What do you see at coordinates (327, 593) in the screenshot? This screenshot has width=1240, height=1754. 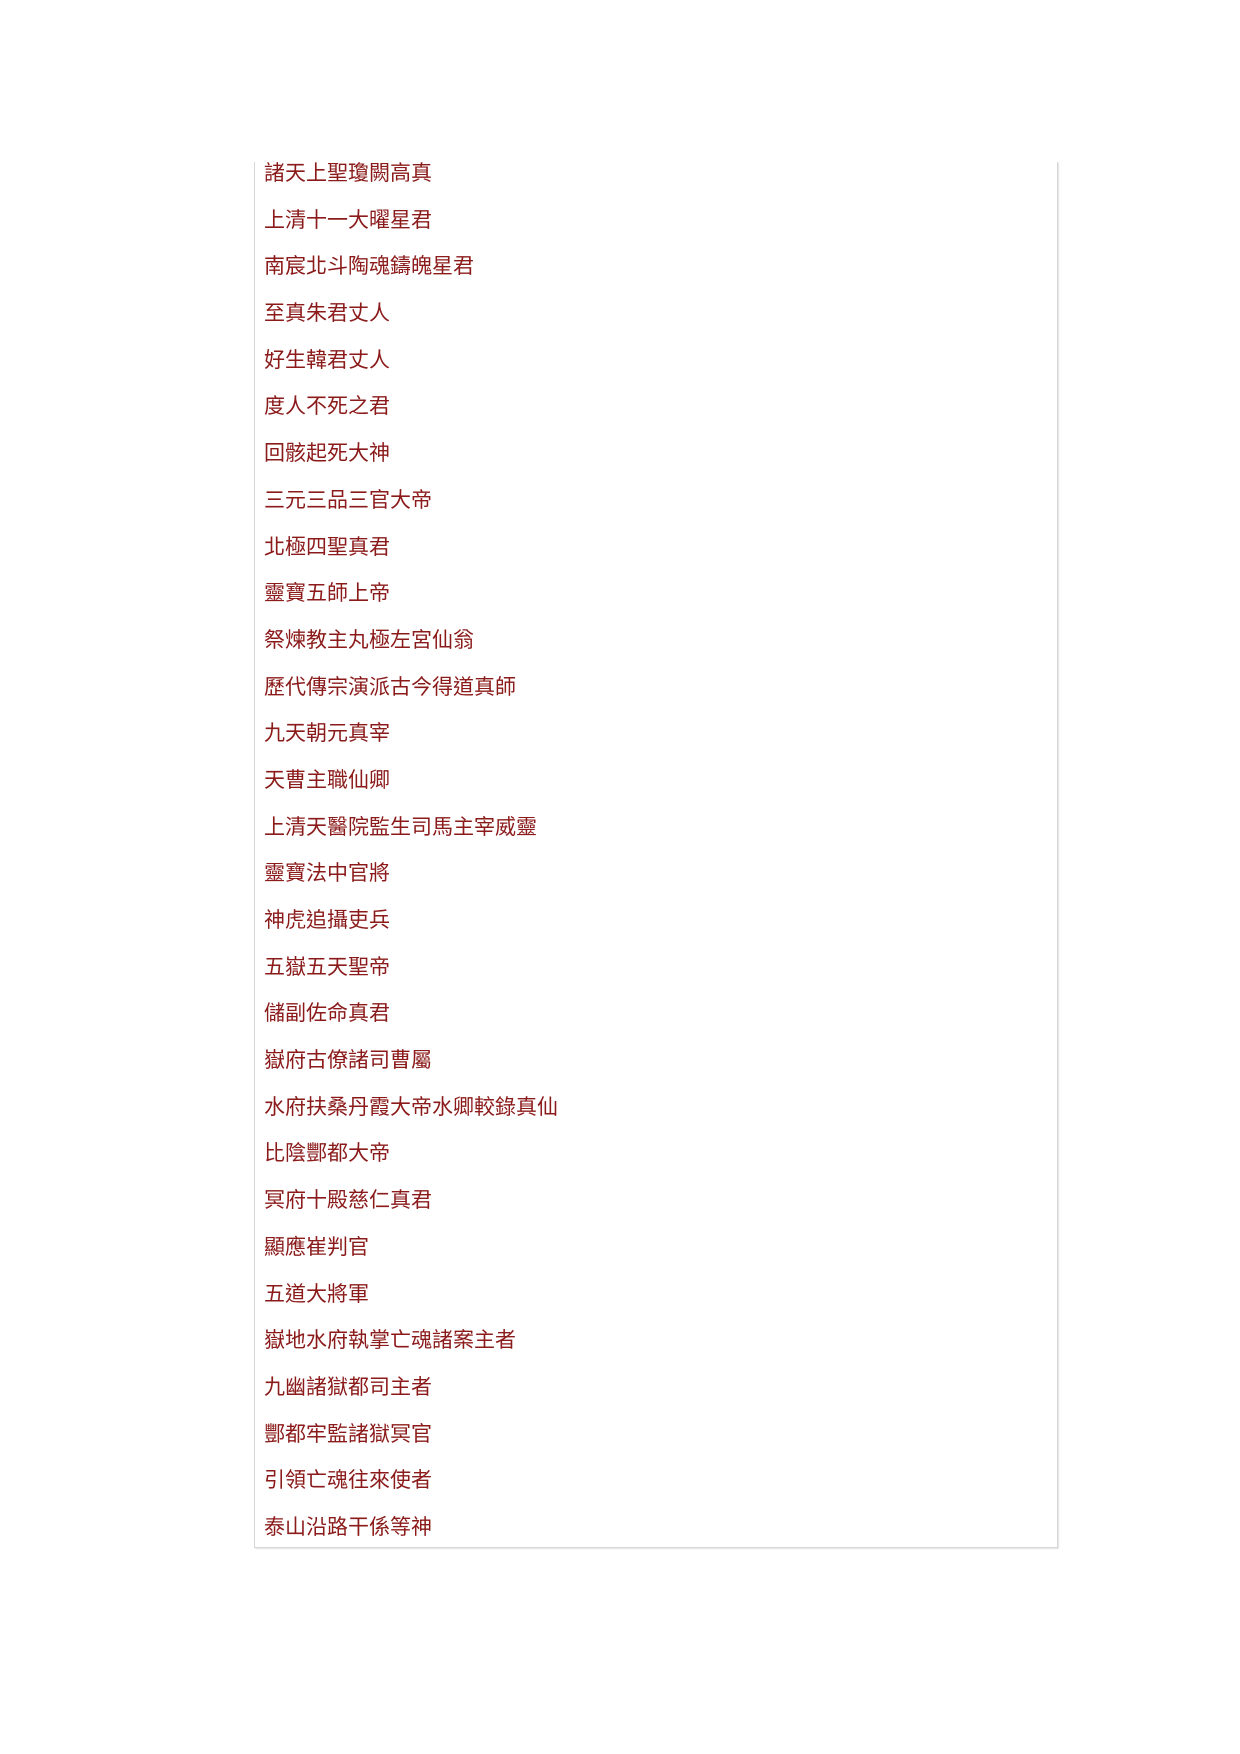 I see `list-item: 靈寶五師上帝` at bounding box center [327, 593].